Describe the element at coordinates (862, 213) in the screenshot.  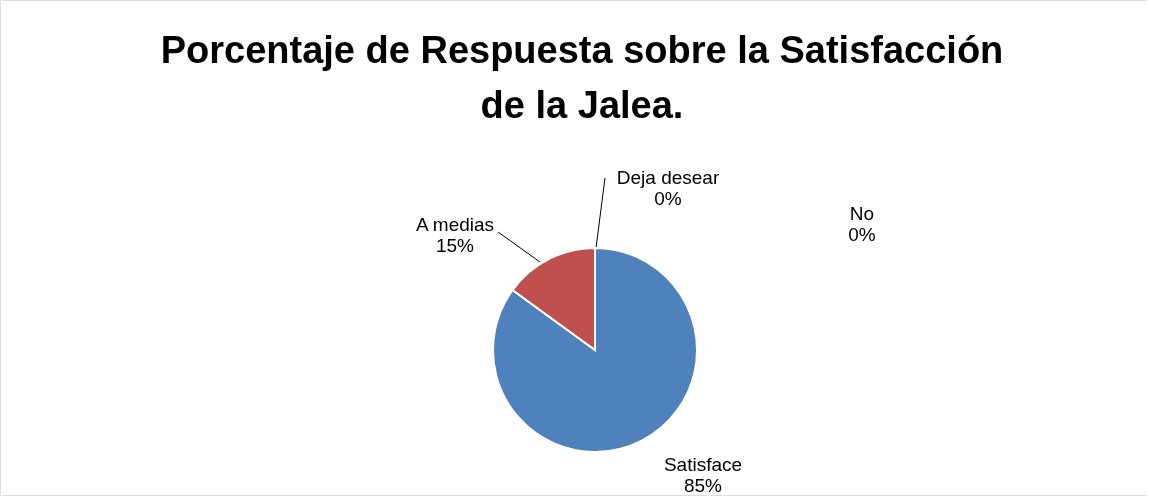
I see `category-label: No` at that location.